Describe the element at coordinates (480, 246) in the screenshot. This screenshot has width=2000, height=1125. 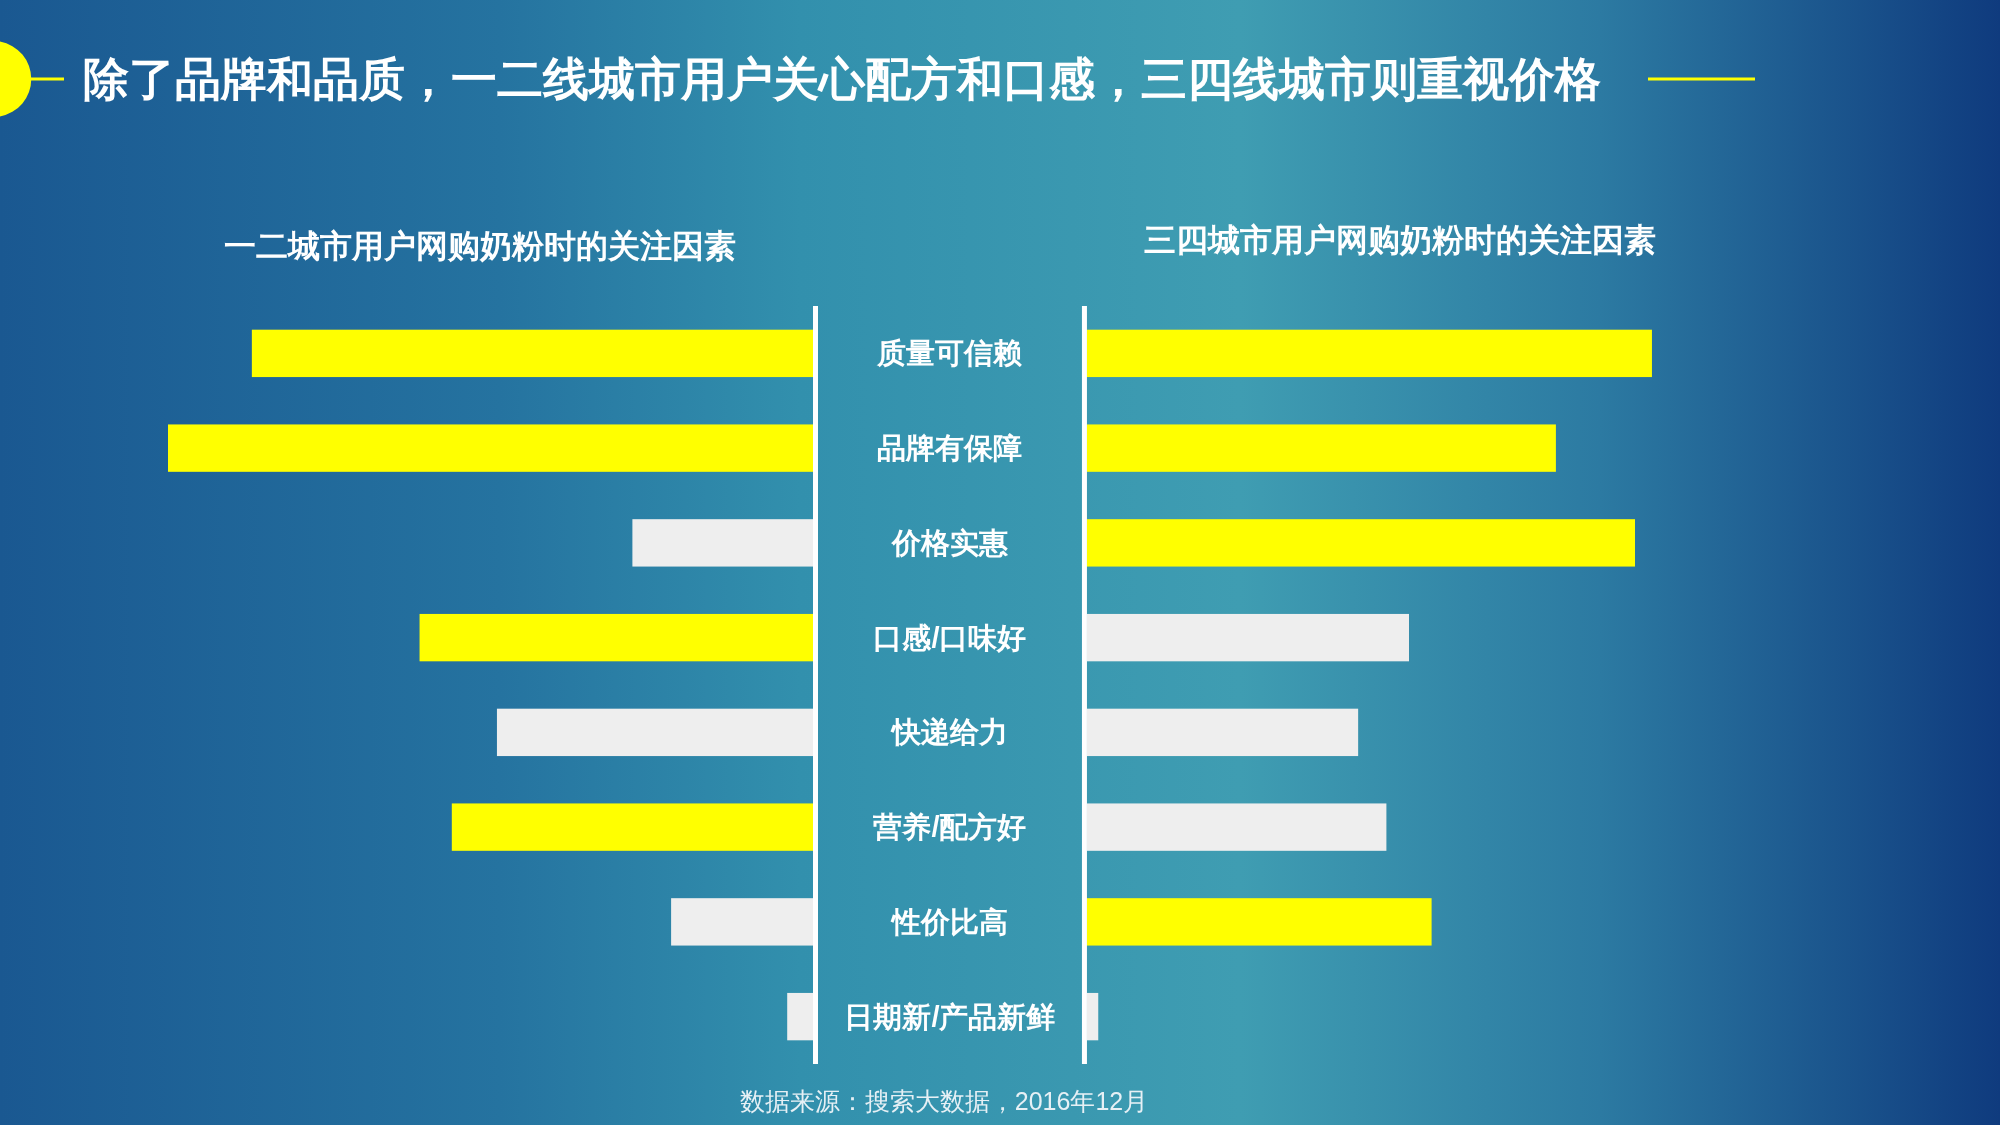
I see `chart-subtitle: 一二城市用户网购奶粉时的关注因素` at that location.